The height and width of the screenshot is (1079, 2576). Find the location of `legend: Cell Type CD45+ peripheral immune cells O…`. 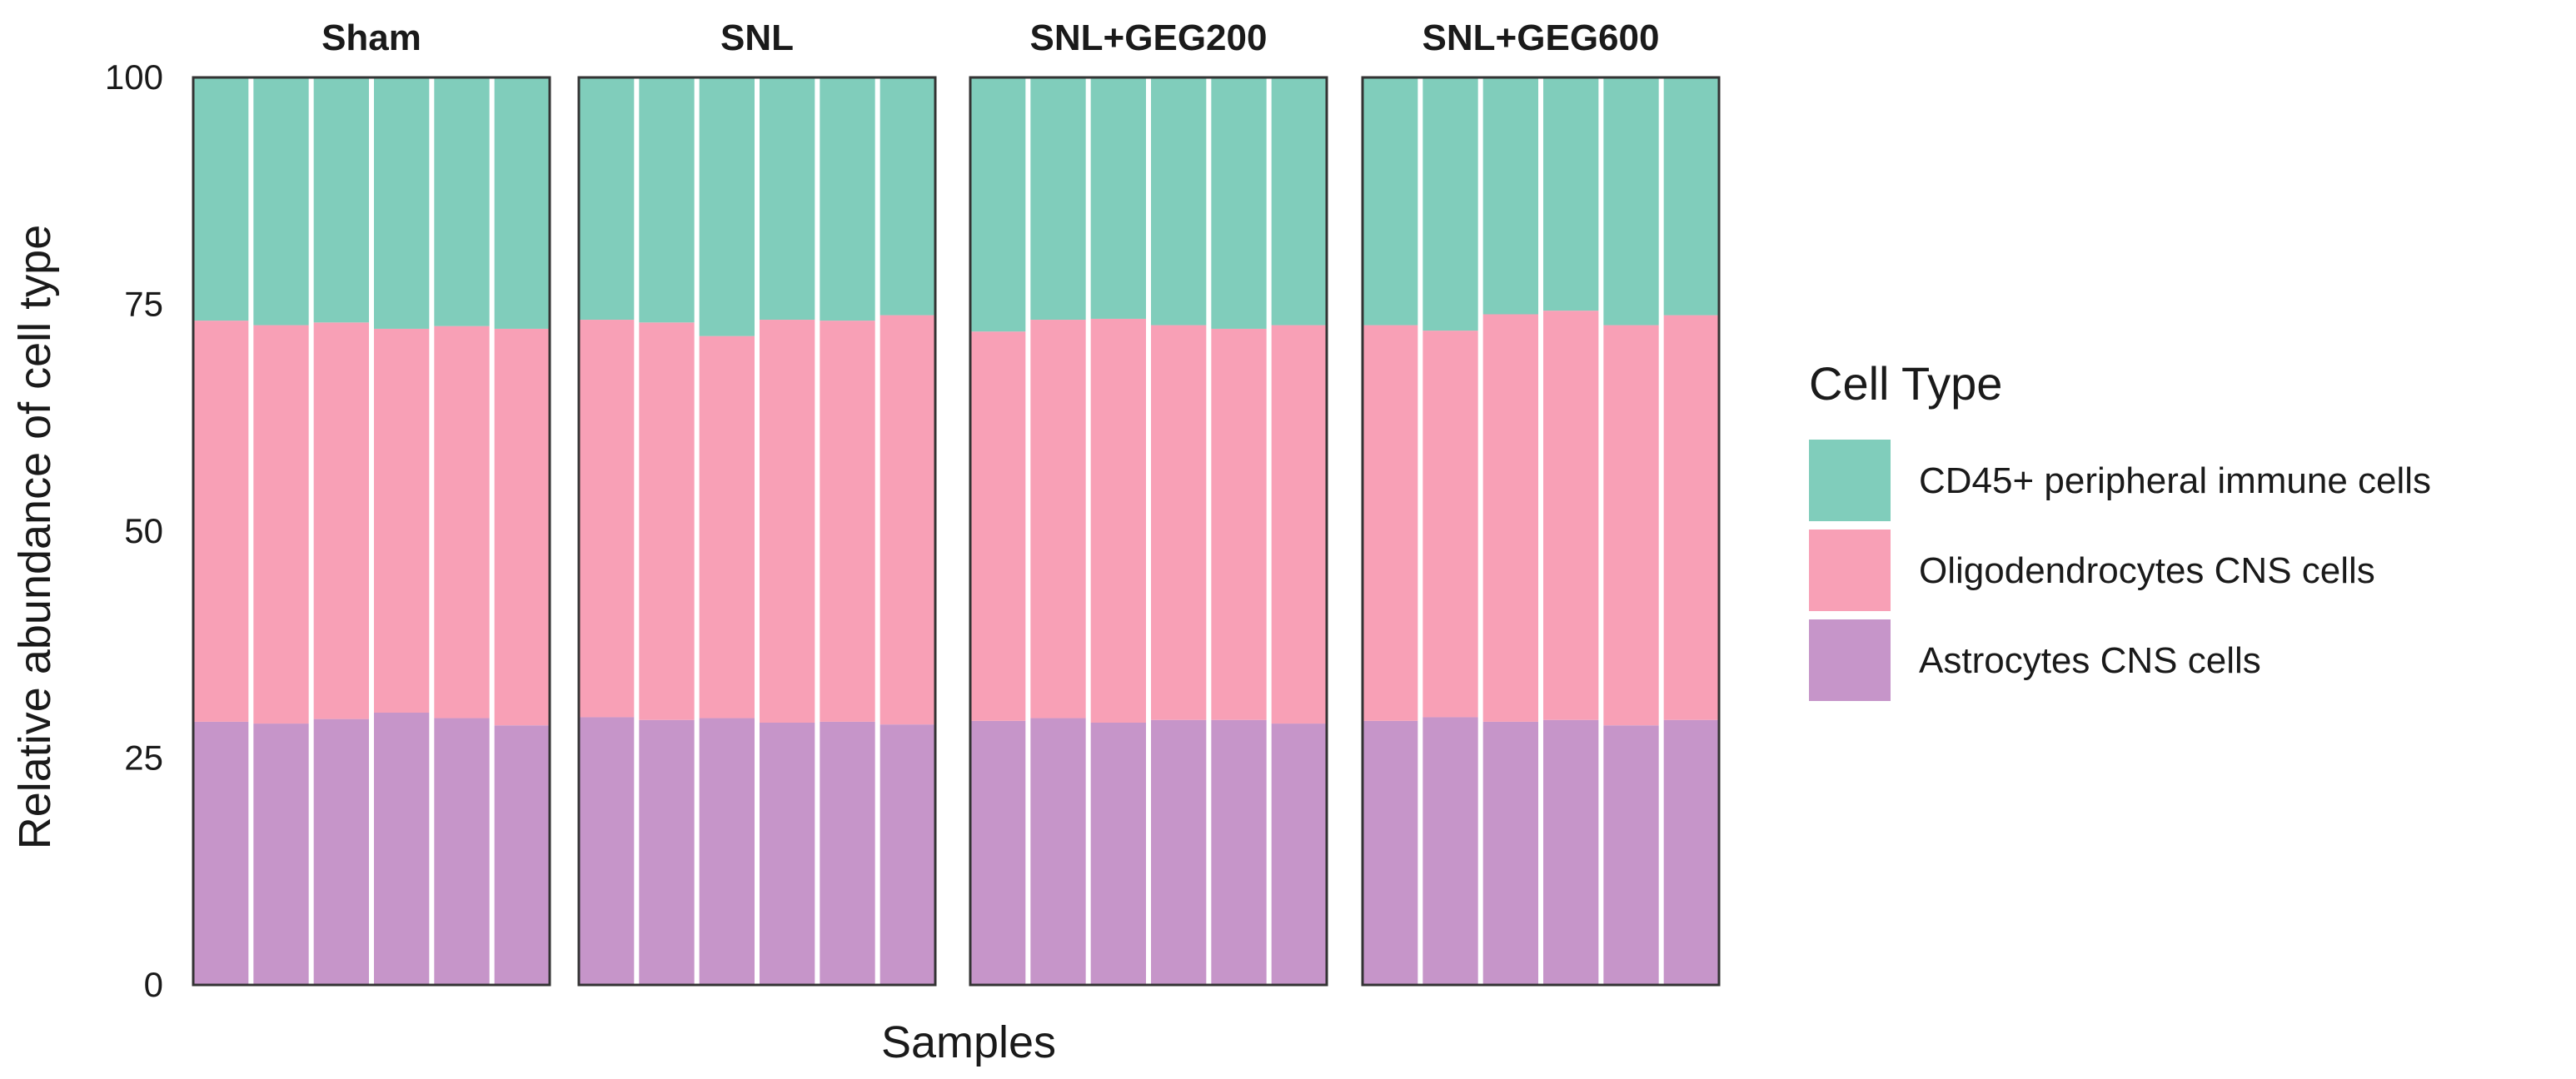

legend: Cell Type CD45+ peripheral immune cells O… is located at coordinates (2120, 529).